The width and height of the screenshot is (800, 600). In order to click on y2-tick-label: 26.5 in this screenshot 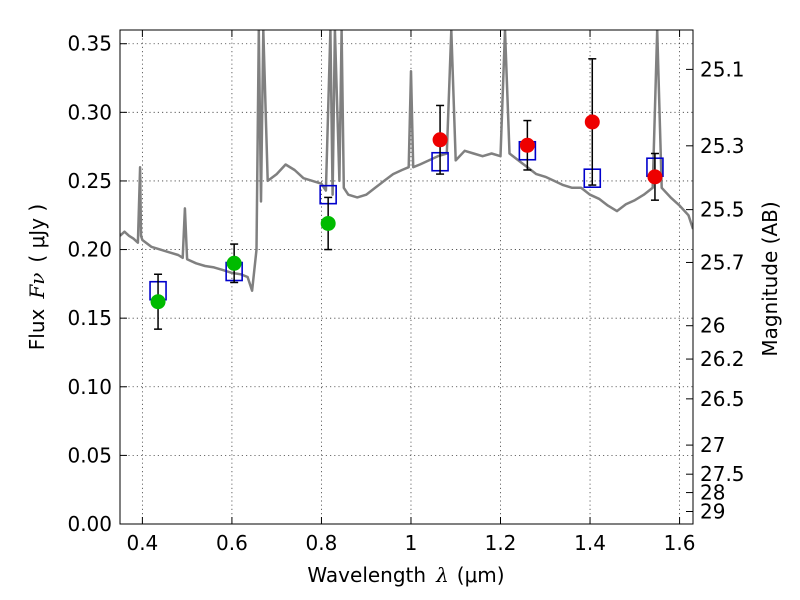, I will do `click(722, 399)`.